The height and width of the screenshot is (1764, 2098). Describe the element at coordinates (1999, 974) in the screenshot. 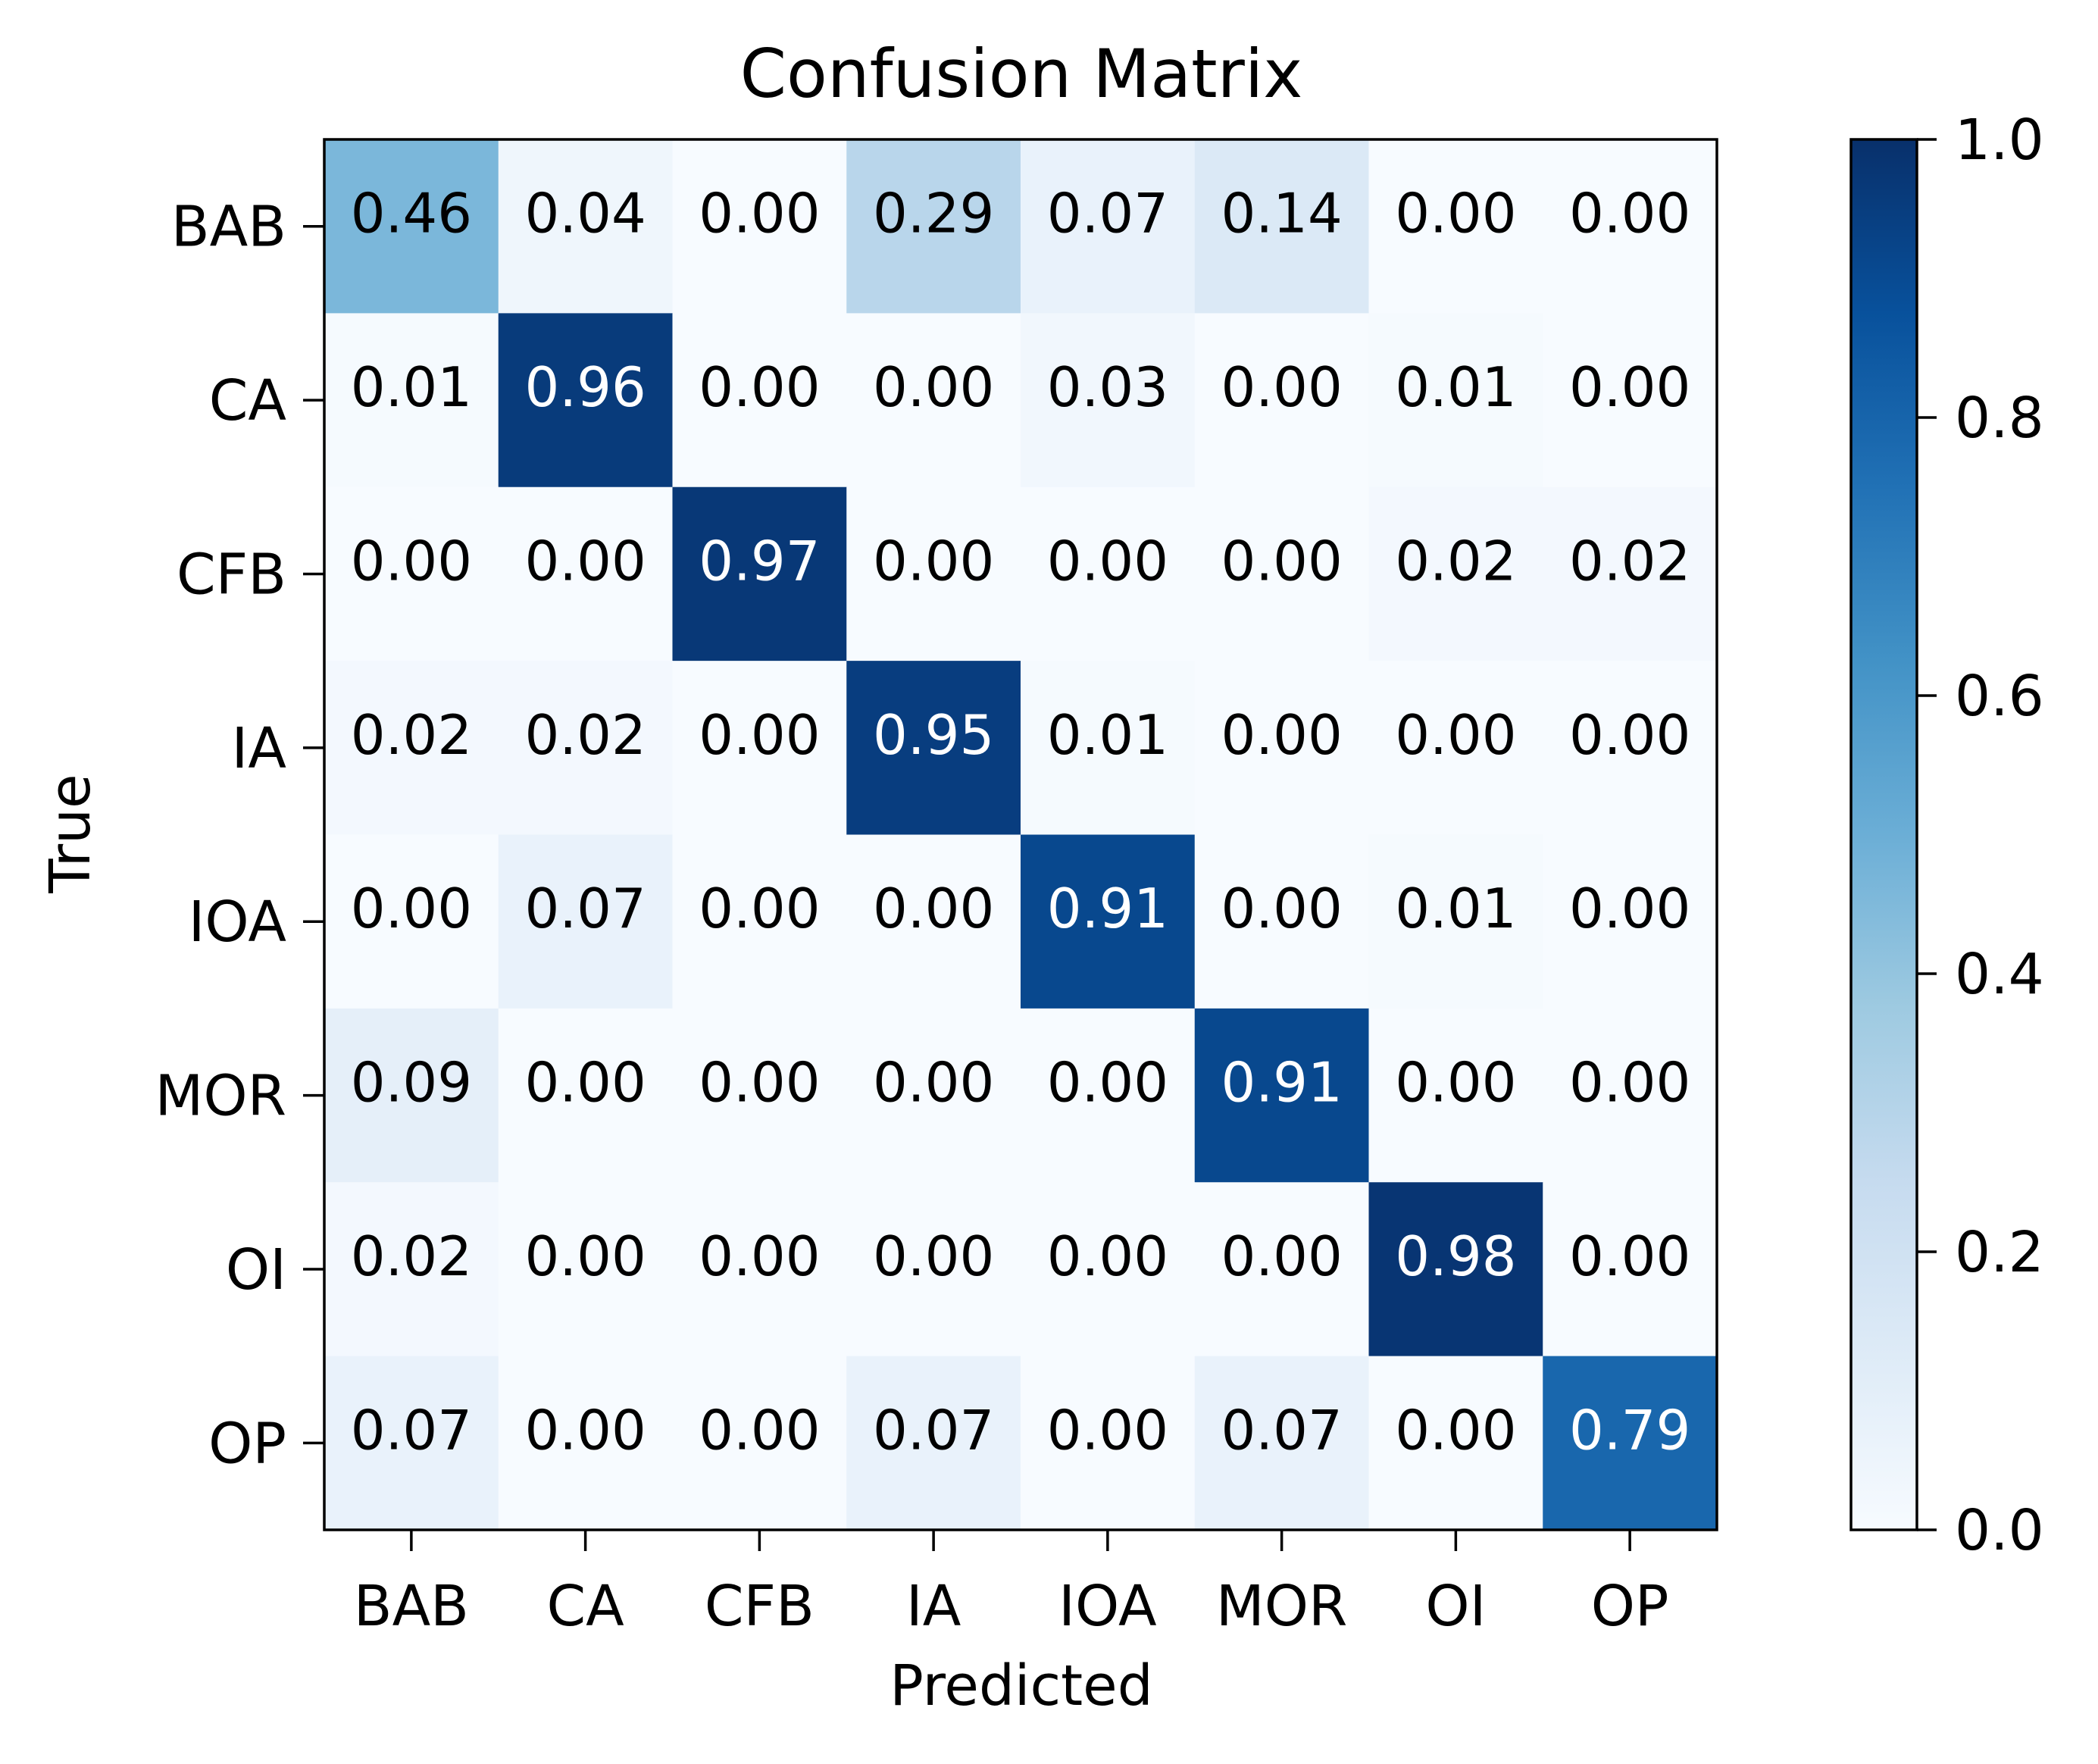

I see `colorbar-tick-label: 0.4` at that location.